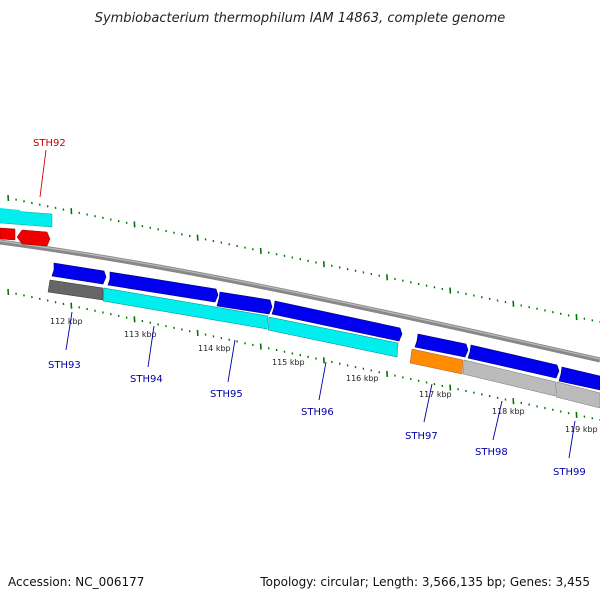 This screenshot has height=600, width=600. Describe the element at coordinates (226, 394) in the screenshot. I see `gene-label-sth95: STH95` at that location.